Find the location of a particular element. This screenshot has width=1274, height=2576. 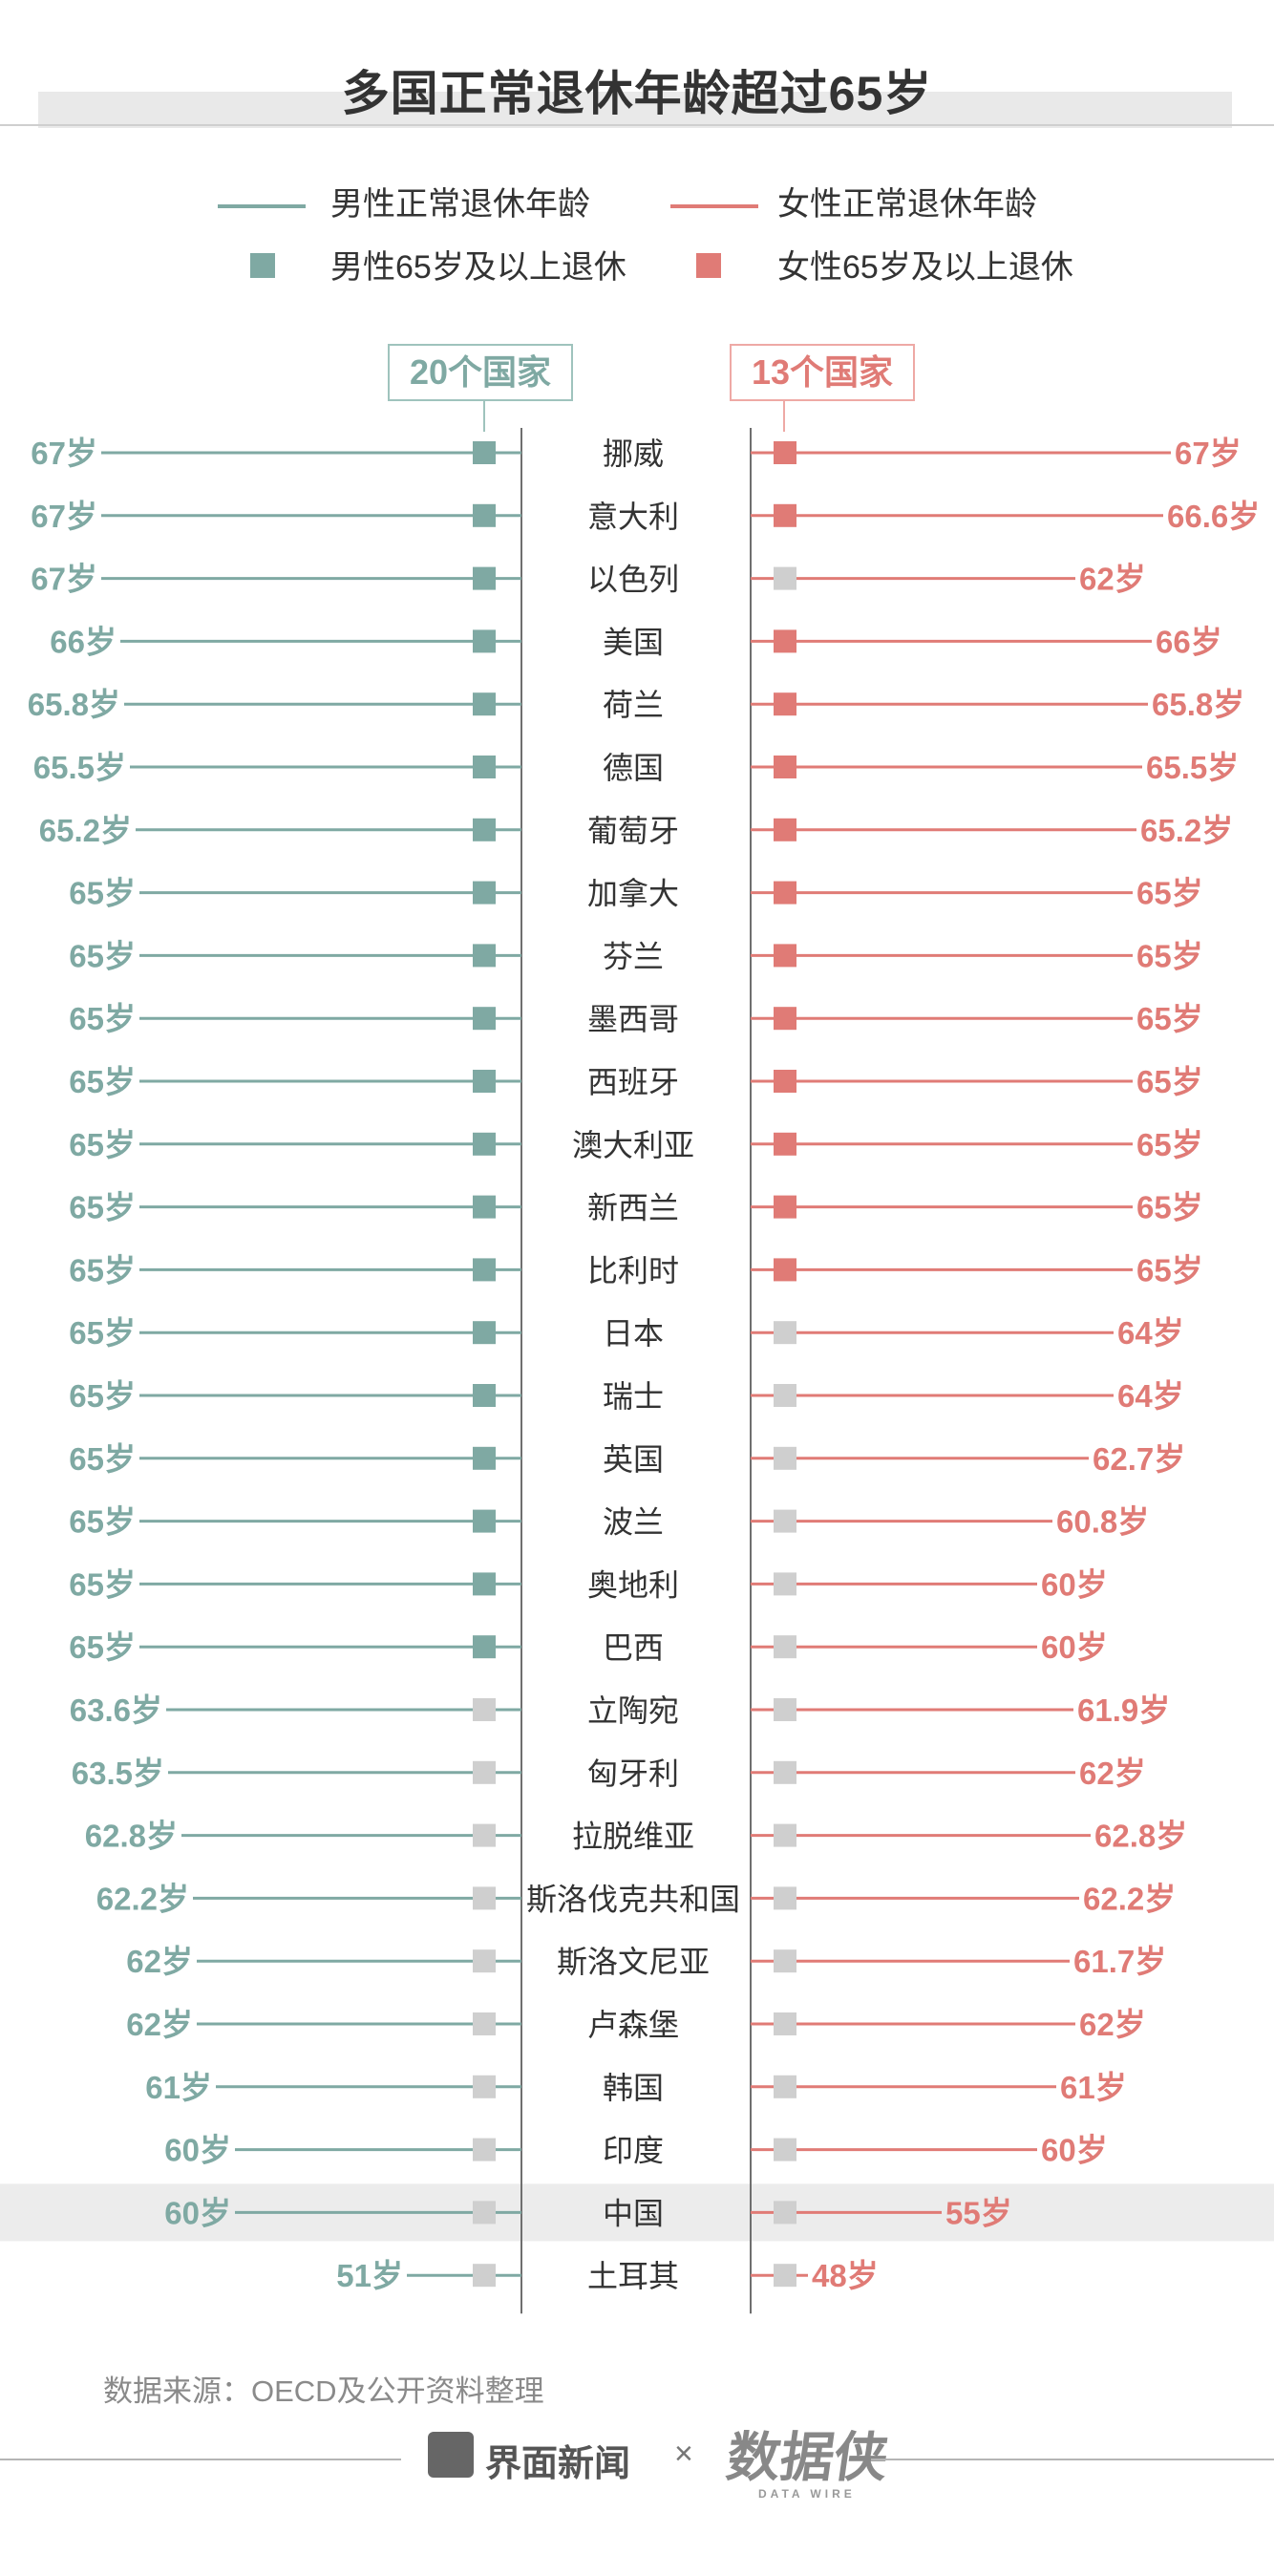

footer-rule-right is located at coordinates (1073, 2459).